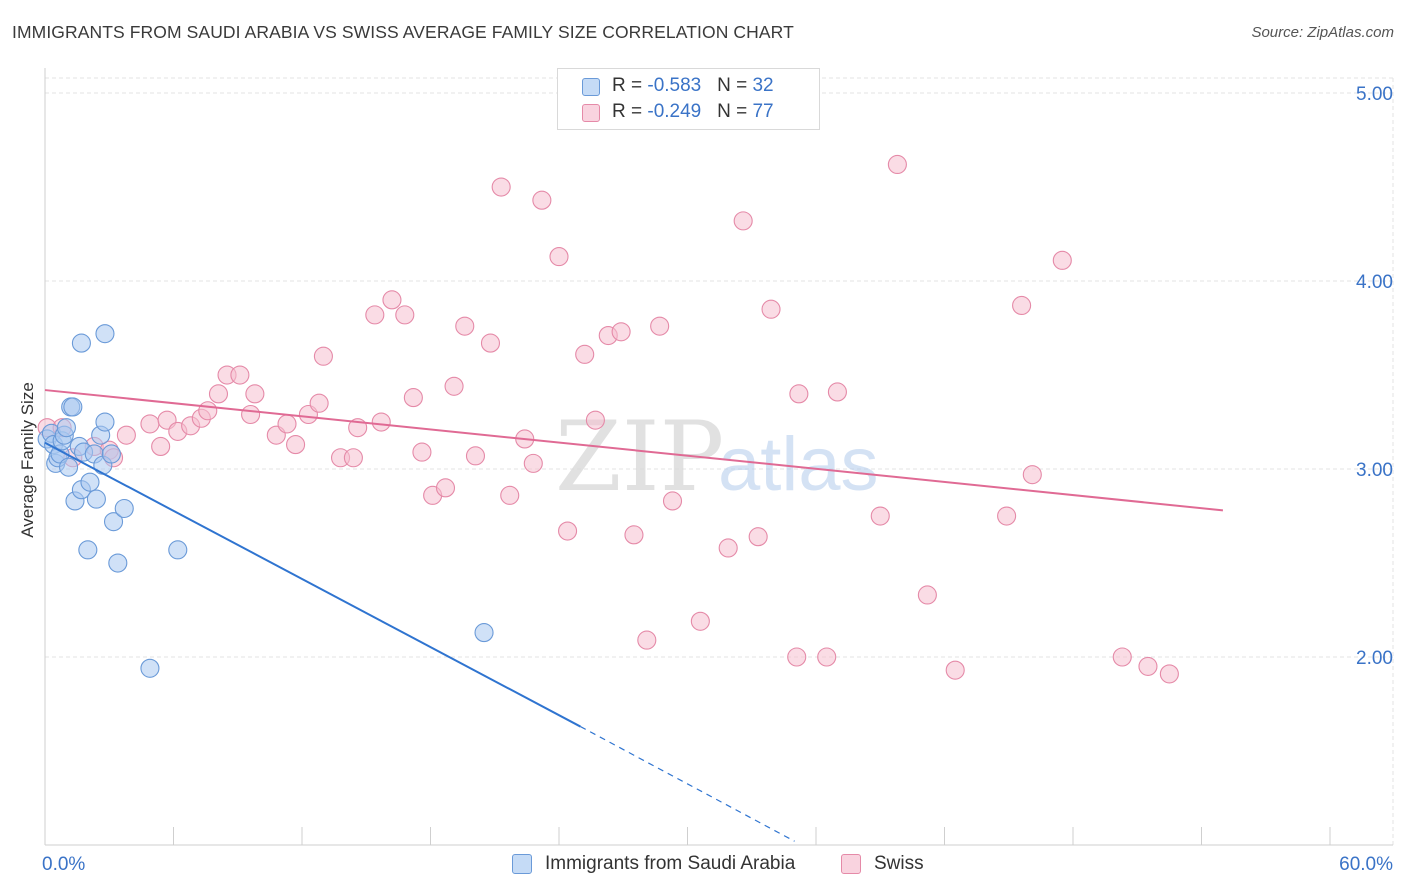 The image size is (1406, 892). What do you see at coordinates (1322, 32) in the screenshot?
I see `source-label: Source: ZipAtlas.com` at bounding box center [1322, 32].